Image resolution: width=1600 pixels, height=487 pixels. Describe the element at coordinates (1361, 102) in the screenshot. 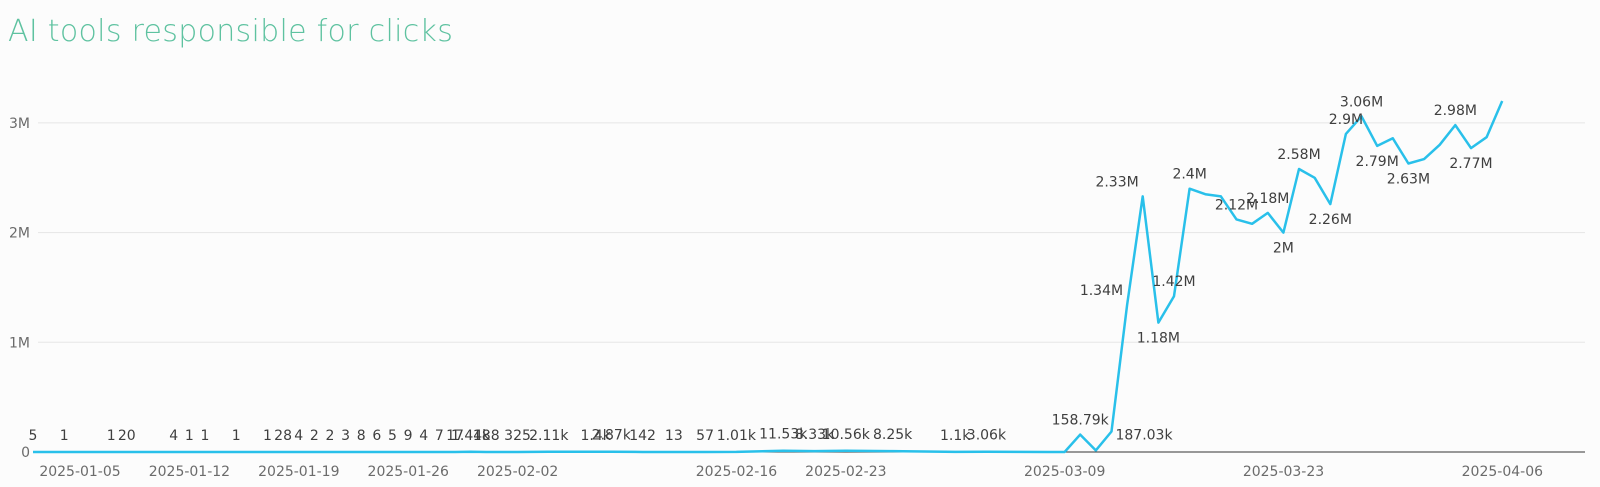

I see `data-label: 3.06M` at that location.